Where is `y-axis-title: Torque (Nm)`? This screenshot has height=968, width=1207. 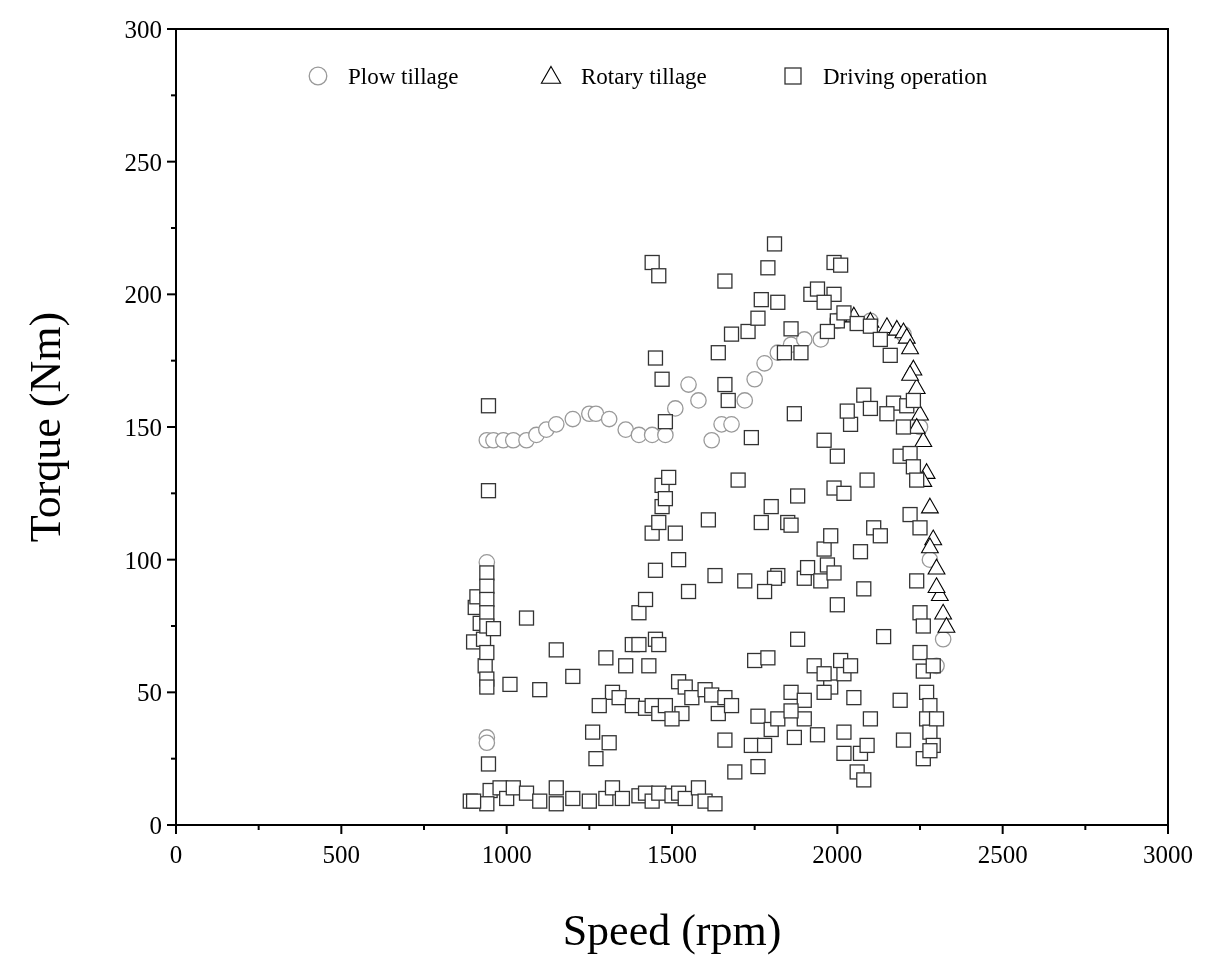
y-axis-title: Torque (Nm) is located at coordinates (45, 427).